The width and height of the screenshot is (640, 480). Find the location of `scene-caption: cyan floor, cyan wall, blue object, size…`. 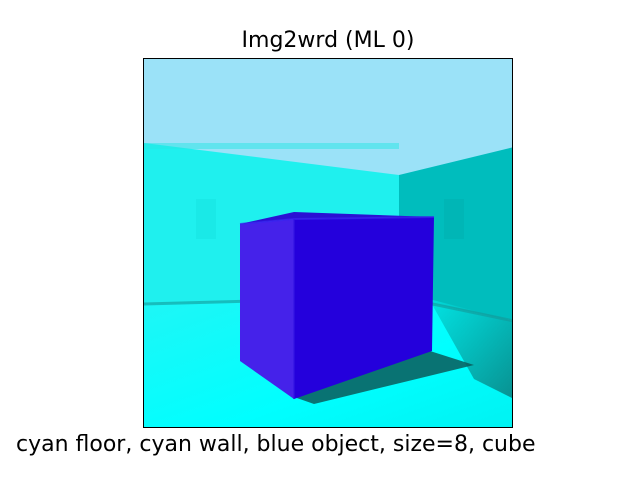

scene-caption: cyan floor, cyan wall, blue object, size… is located at coordinates (276, 444).